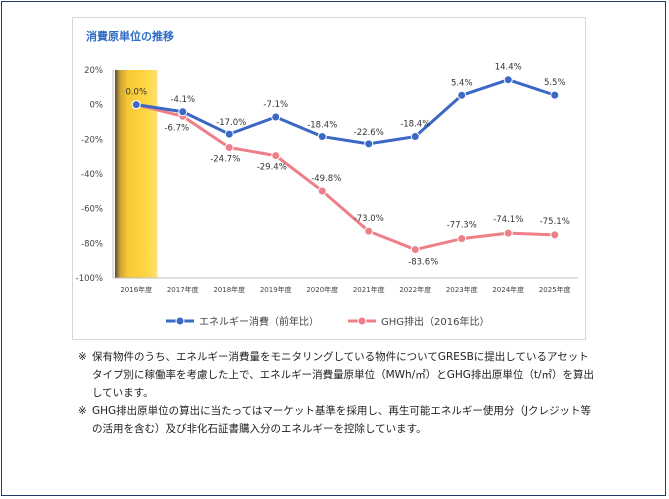 The image size is (669, 499). I want to click on data-label-ghg: -77.3%, so click(462, 226).